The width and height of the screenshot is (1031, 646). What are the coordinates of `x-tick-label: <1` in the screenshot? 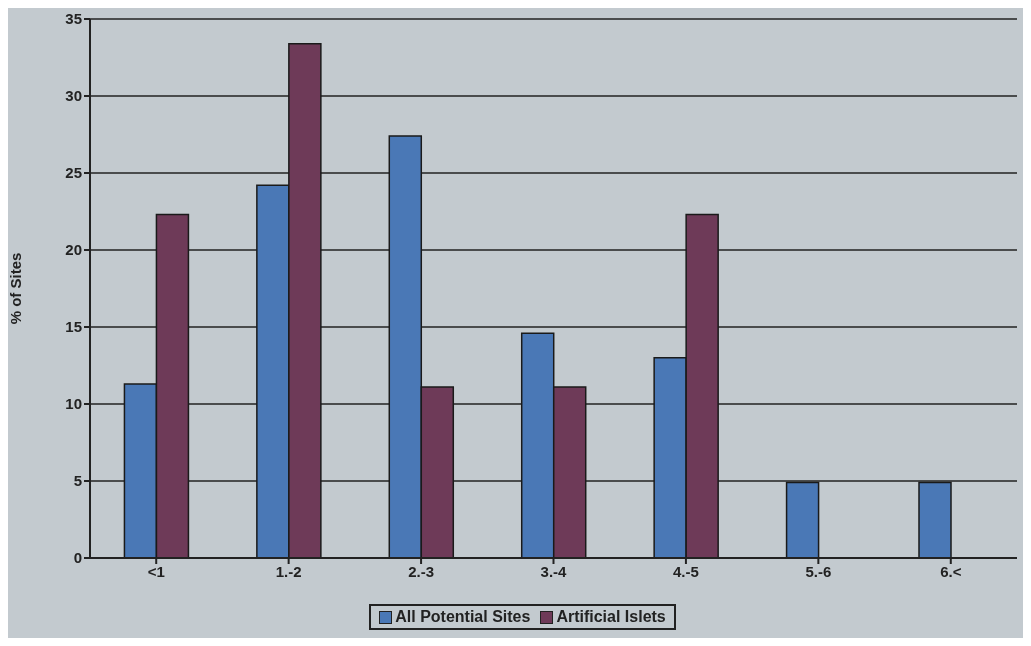 It's located at (156, 571).